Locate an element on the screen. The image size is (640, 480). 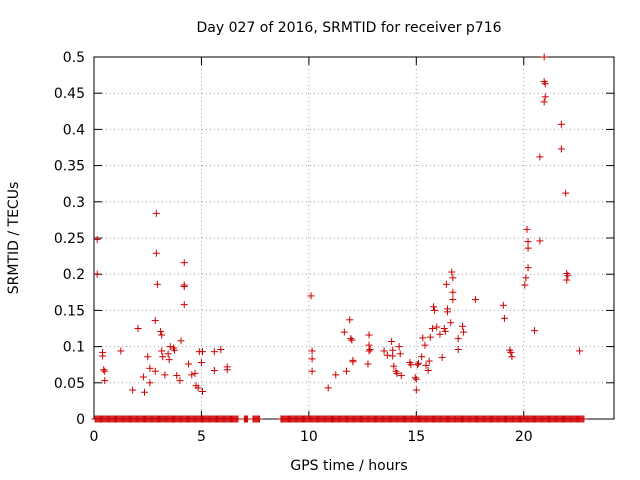
y-tick-label: 0.5 is located at coordinates (74, 58).